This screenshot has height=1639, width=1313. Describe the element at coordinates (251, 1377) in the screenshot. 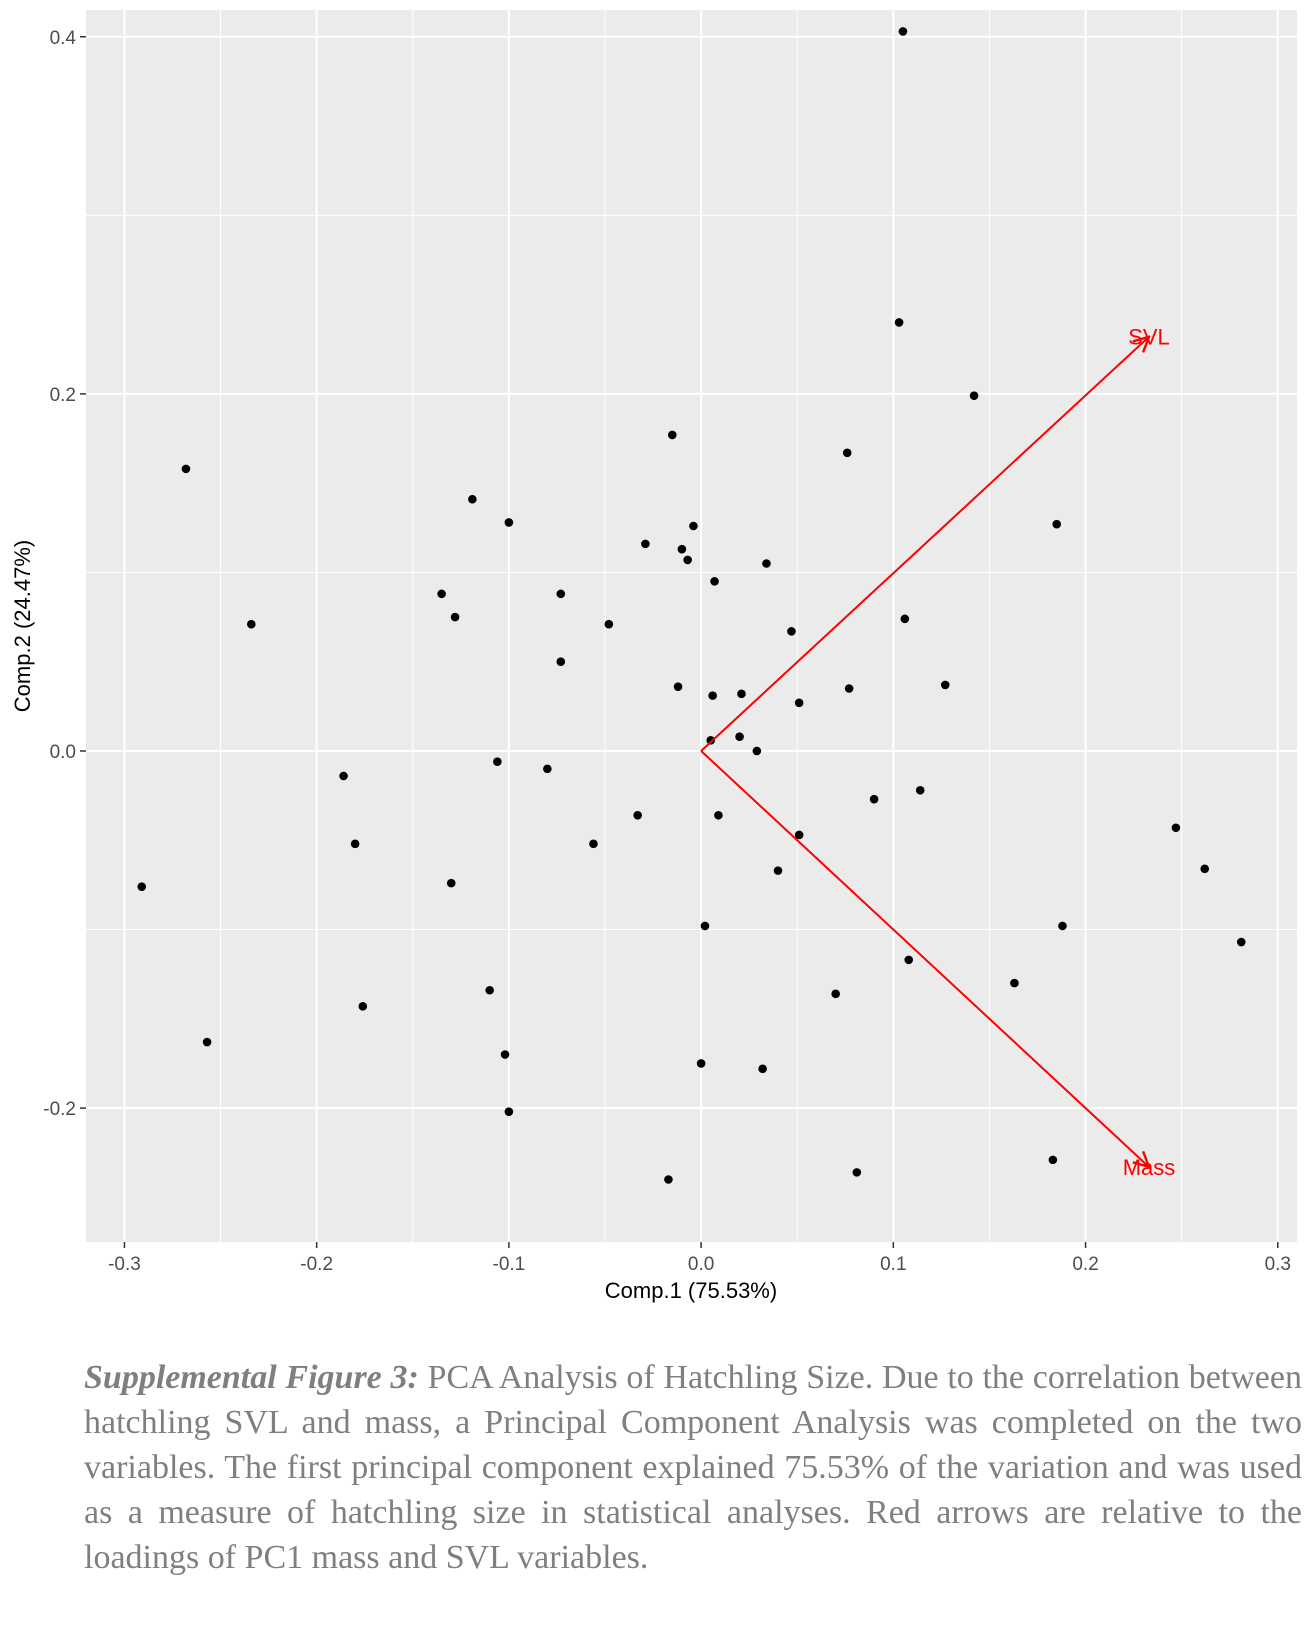

I see `caption-label: Supplemental Figure 3:` at that location.